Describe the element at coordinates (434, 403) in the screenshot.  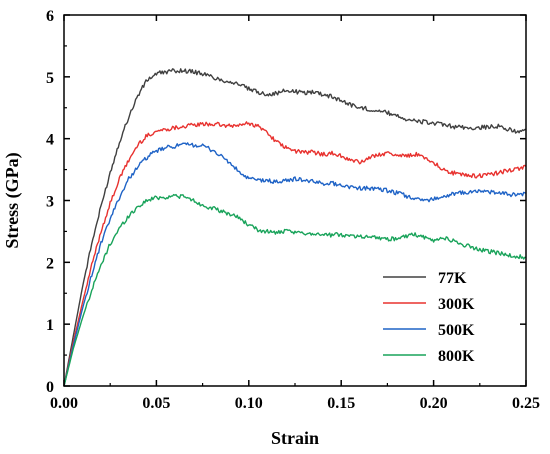
I see `x-tick-label: 0.20` at that location.